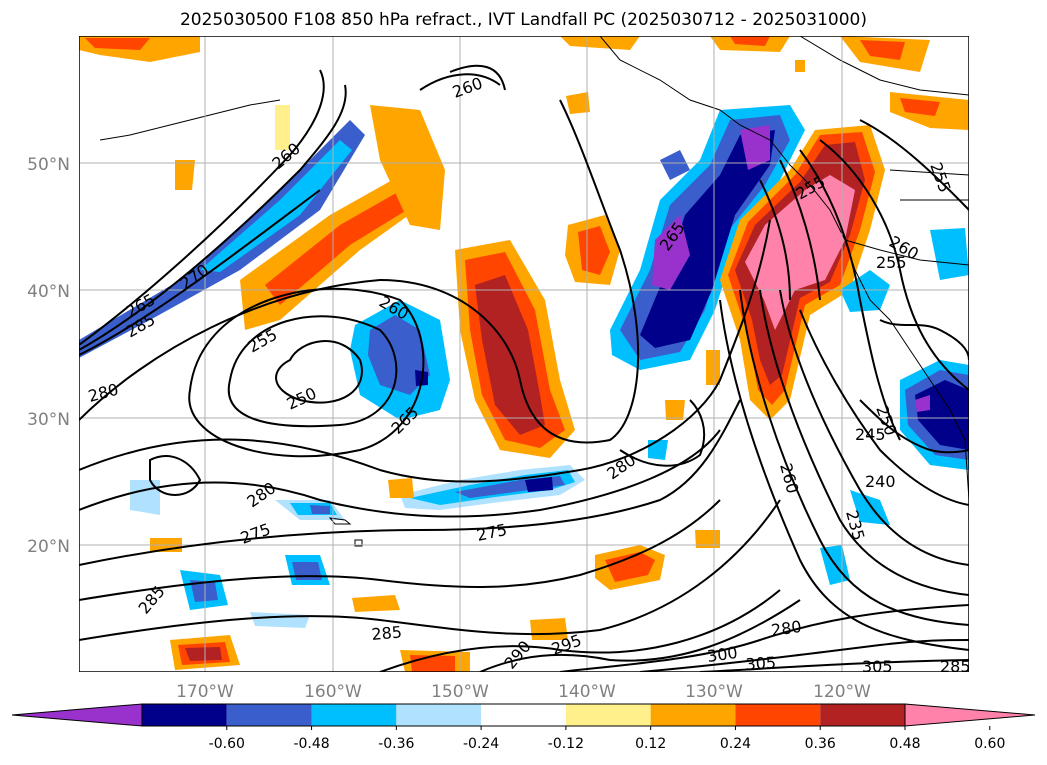 Image resolution: width=1047 pixels, height=765 pixels. What do you see at coordinates (48, 356) in the screenshot?
I see `latitude-labels: 50°N 40°N 30°N 20°N` at bounding box center [48, 356].